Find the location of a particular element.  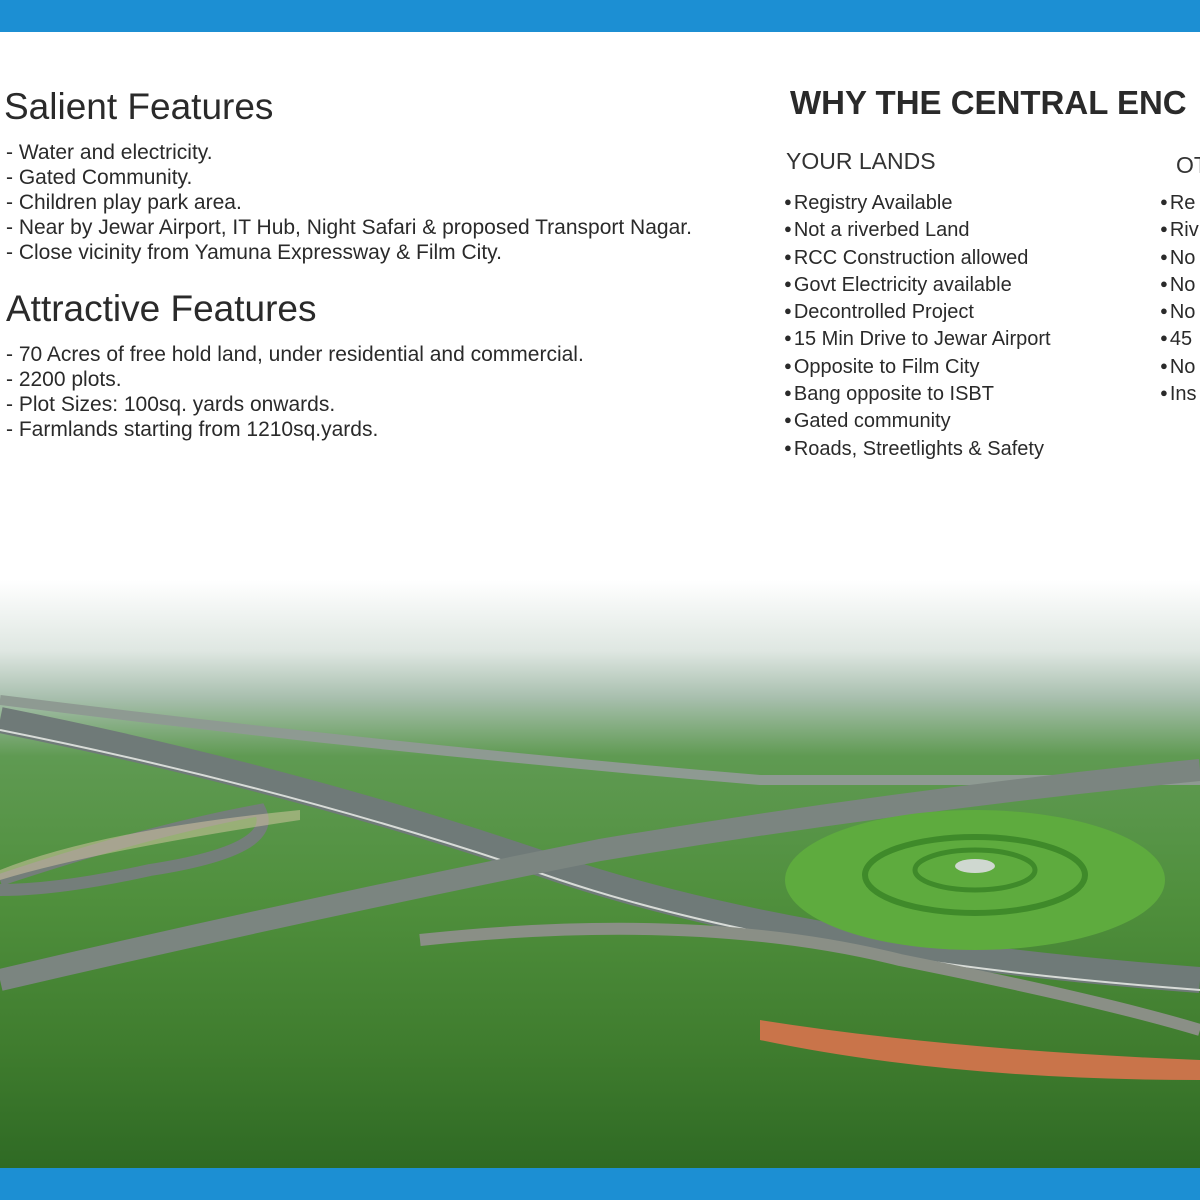

salient-features-title: Salient Features is located at coordinates (139, 106).